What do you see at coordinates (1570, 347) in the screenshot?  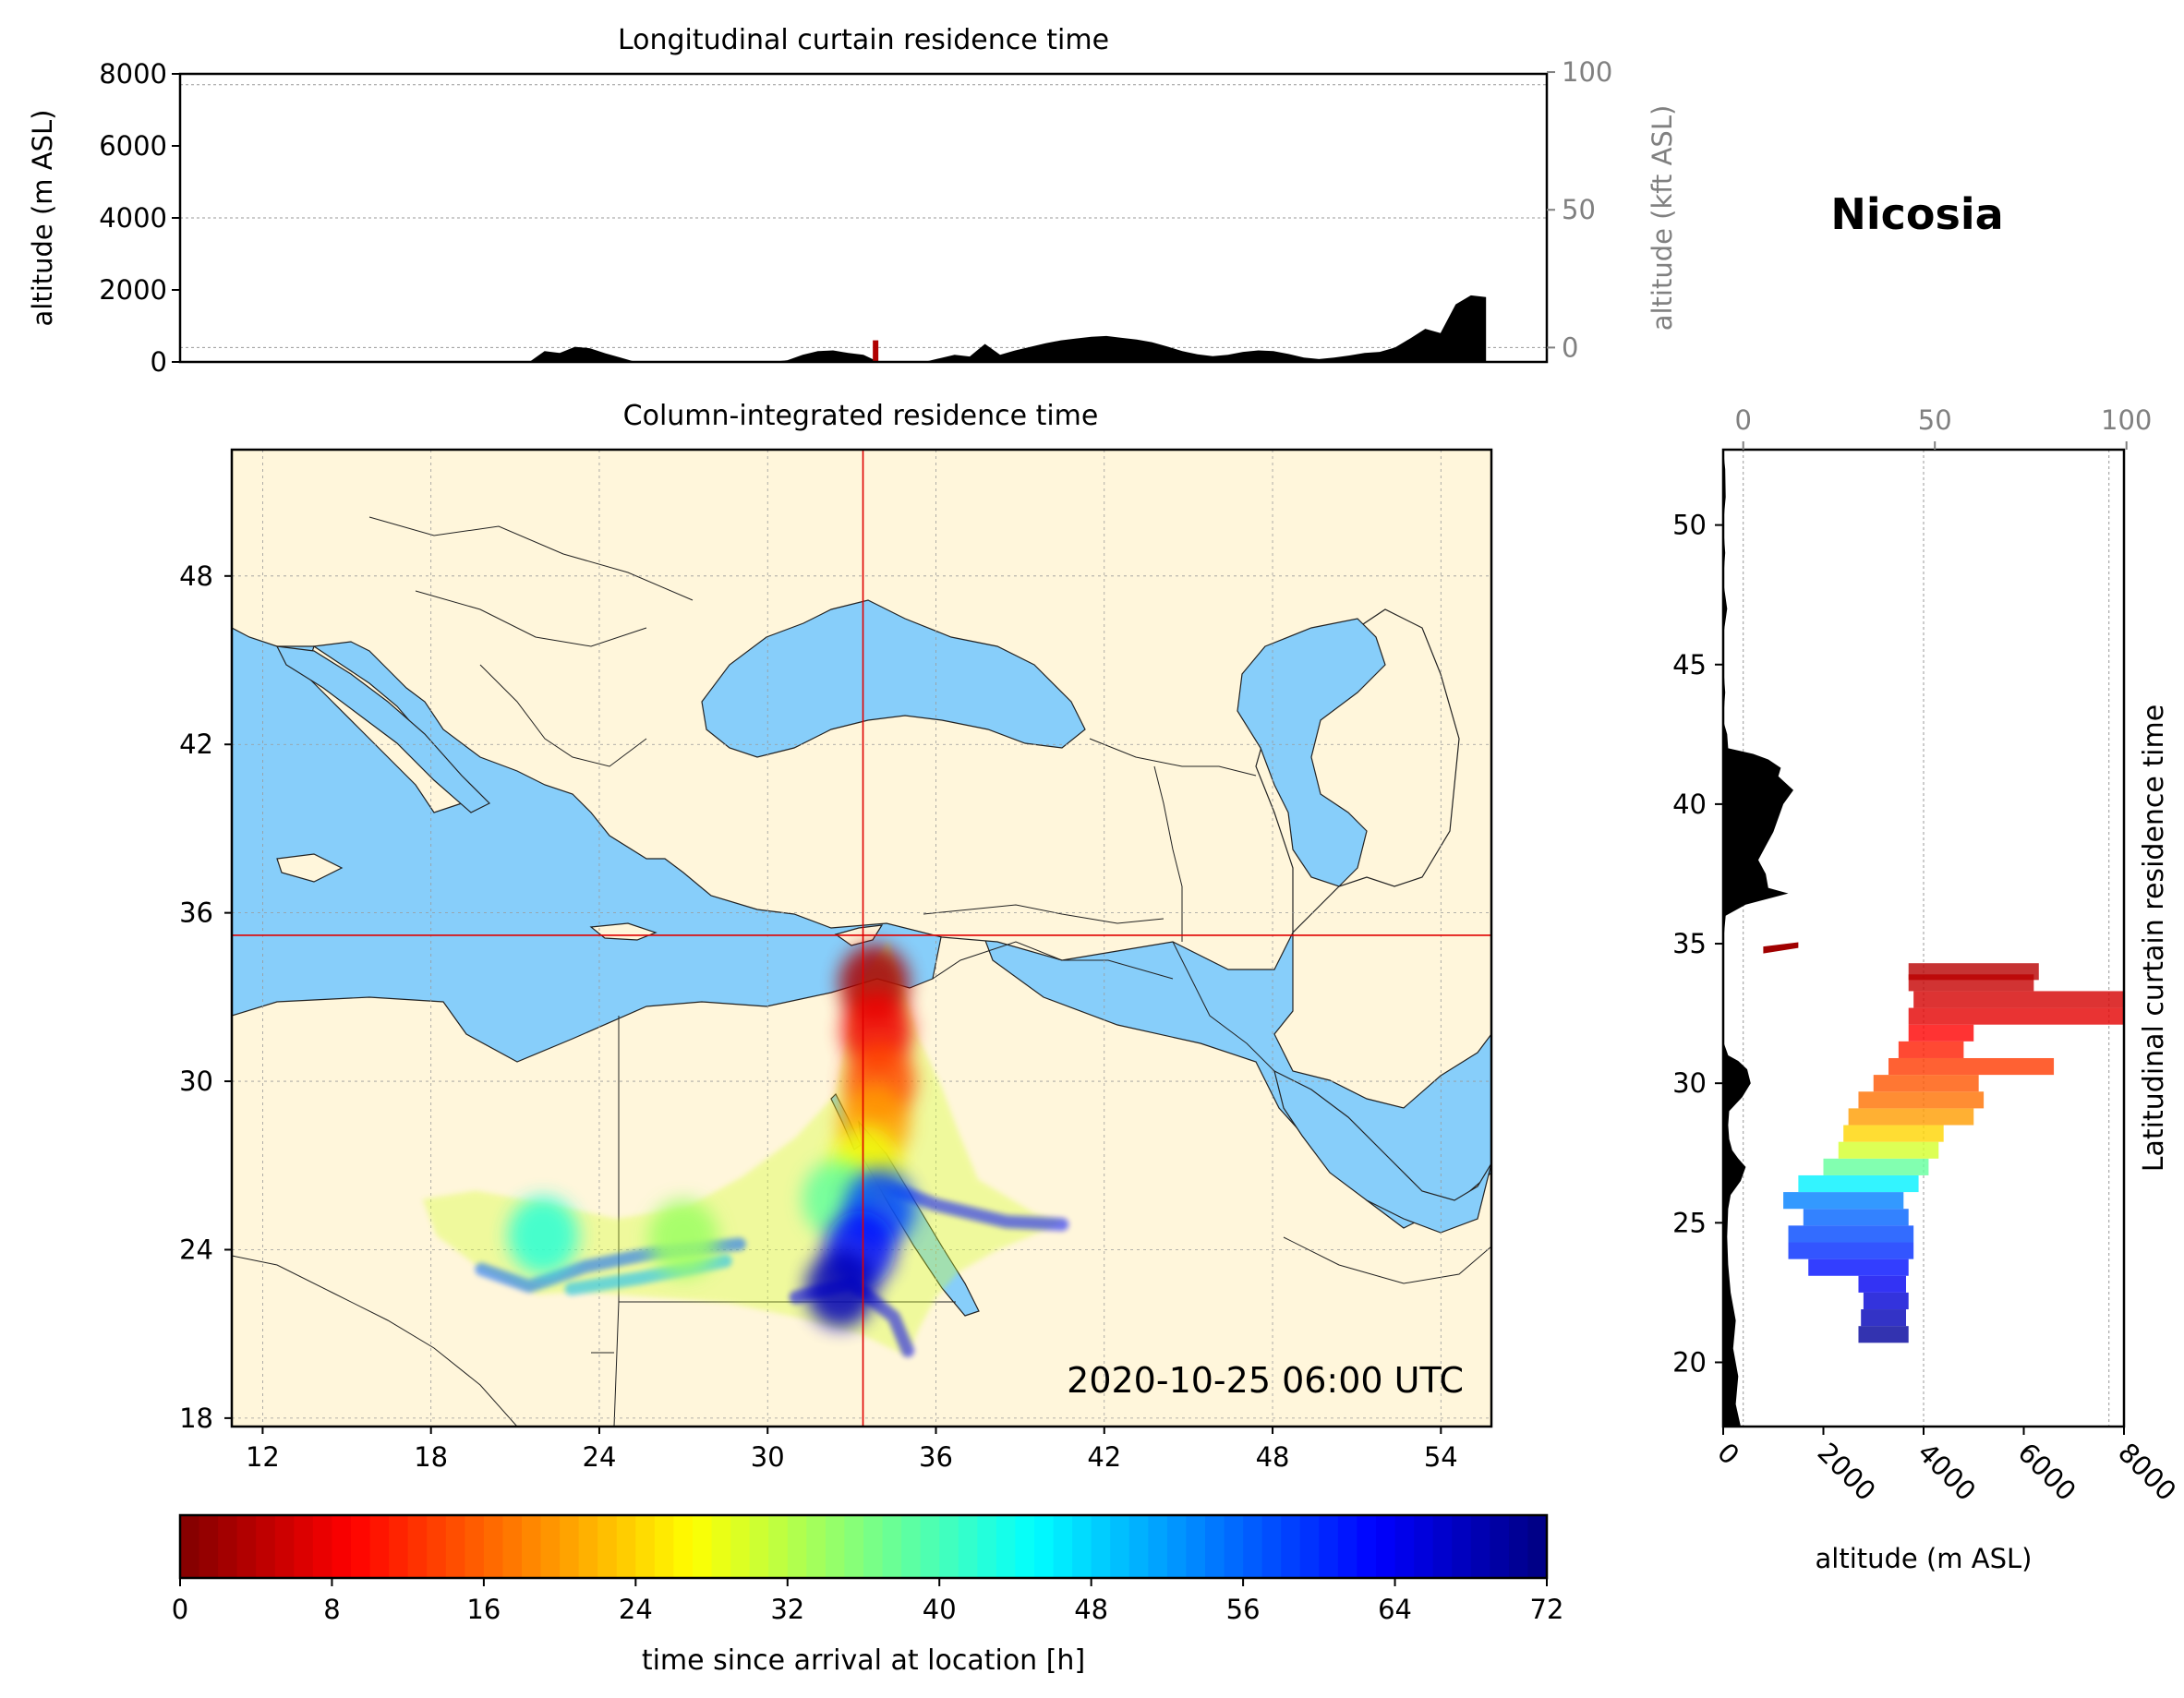 I see `longitudinal-y-tick-label-right: 0` at bounding box center [1570, 347].